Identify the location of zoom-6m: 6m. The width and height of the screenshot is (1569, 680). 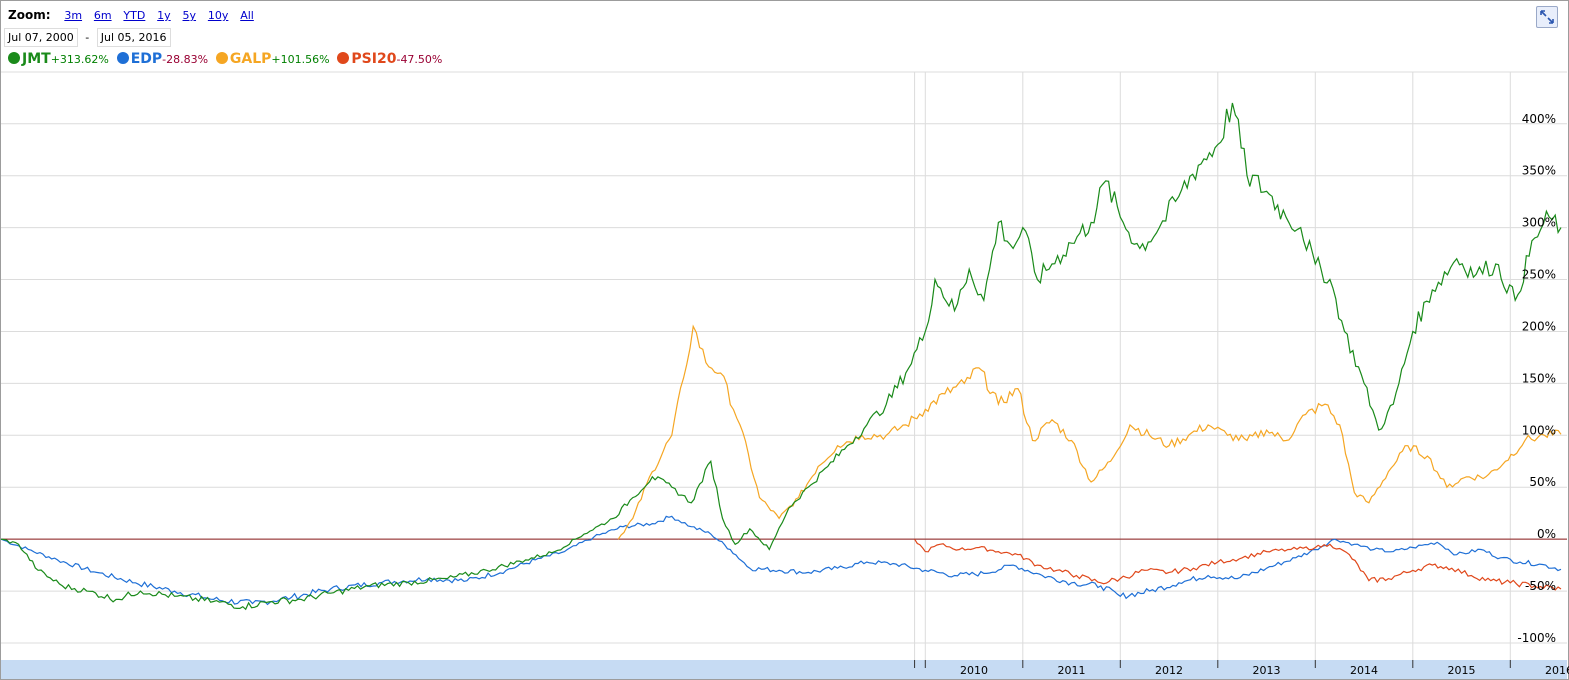
(102, 15).